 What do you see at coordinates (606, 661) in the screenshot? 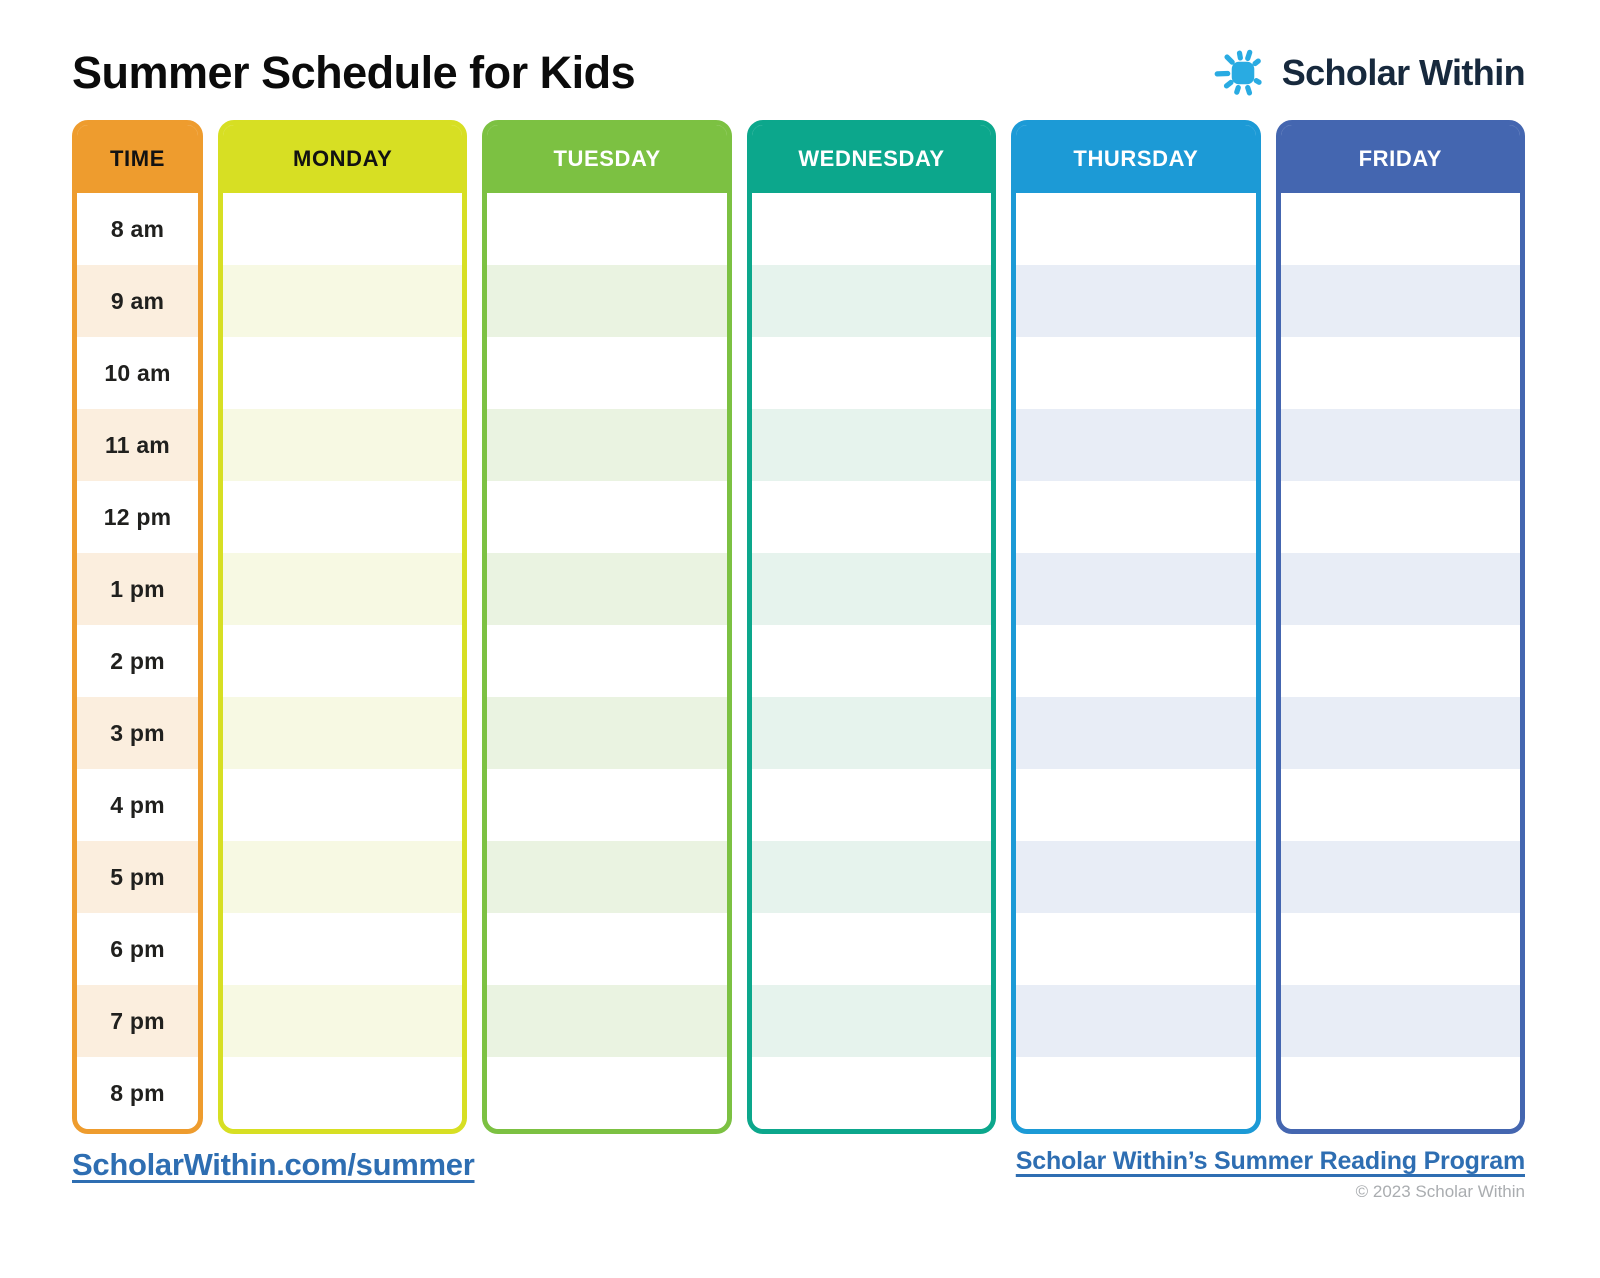
I see `schedule-cell-tuesday-2pm` at bounding box center [606, 661].